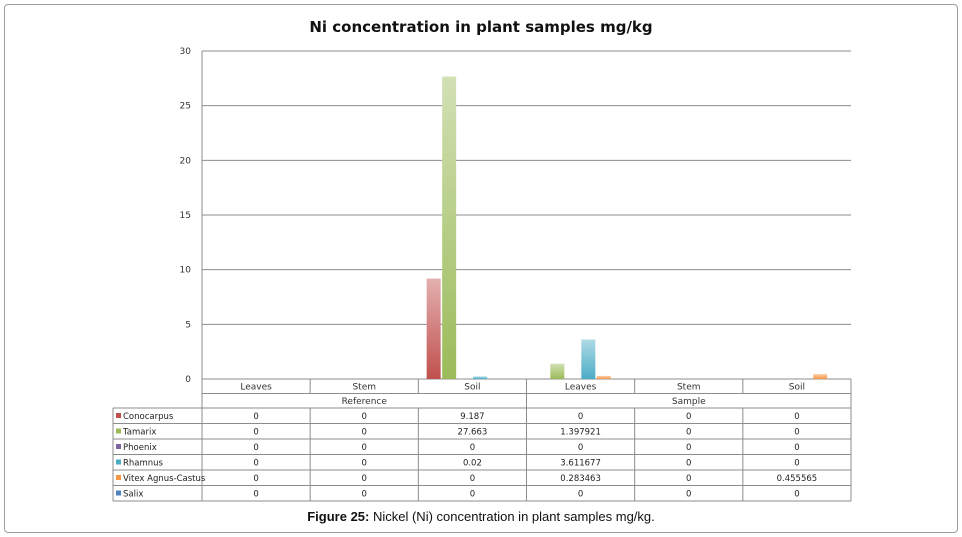 This screenshot has height=537, width=962. I want to click on legend-label: Vitex Agnus-Castus, so click(164, 479).